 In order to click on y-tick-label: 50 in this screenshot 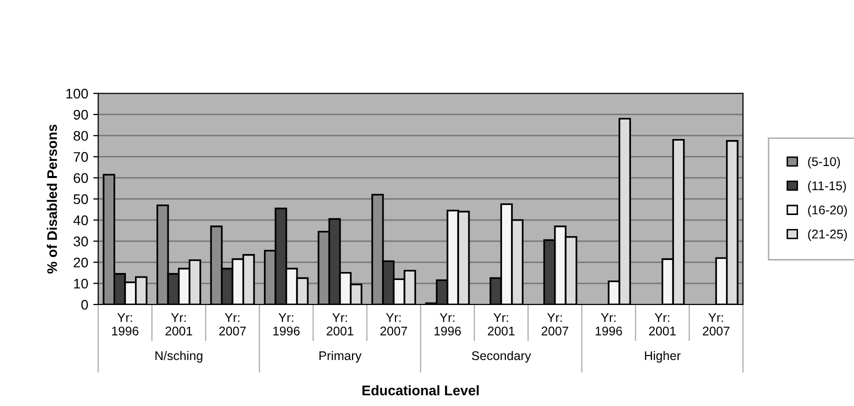, I will do `click(81, 199)`.